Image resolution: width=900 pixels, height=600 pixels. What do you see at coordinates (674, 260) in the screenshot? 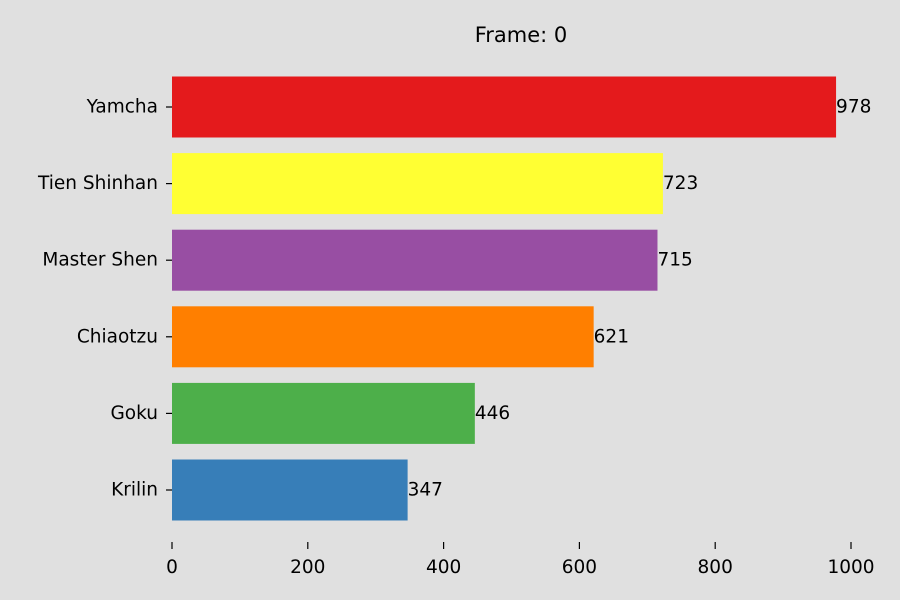
I see `value-label-master-shen: 715` at bounding box center [674, 260].